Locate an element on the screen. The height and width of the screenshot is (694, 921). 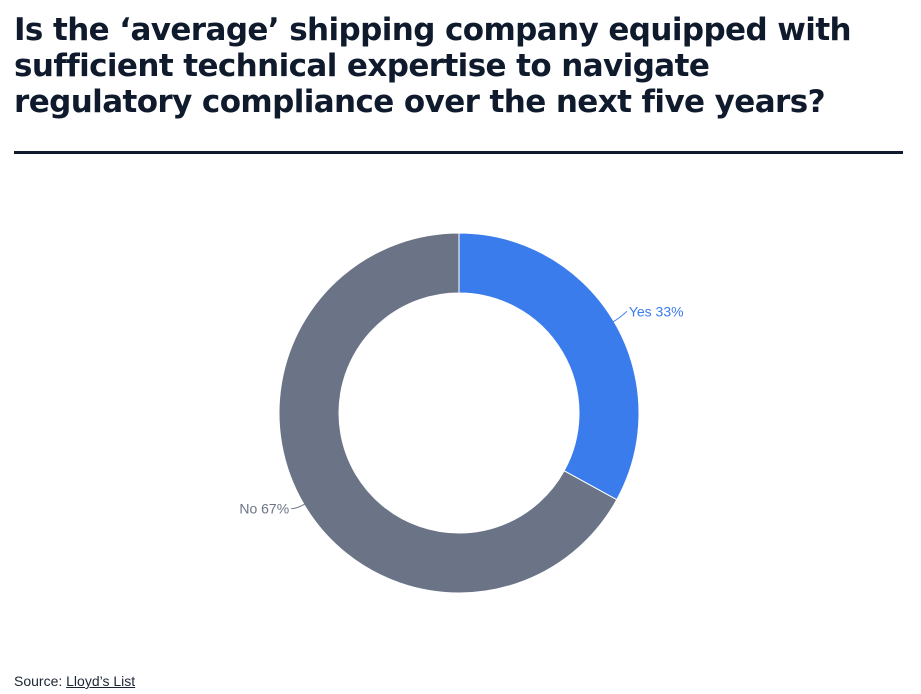
source-note: Source: Lloyd’s List is located at coordinates (74, 681).